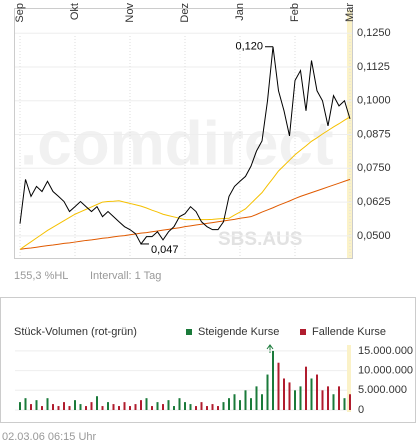 The width and height of the screenshot is (417, 443). What do you see at coordinates (374, 236) in the screenshot?
I see `y-tick-label: 0,0500` at bounding box center [374, 236].